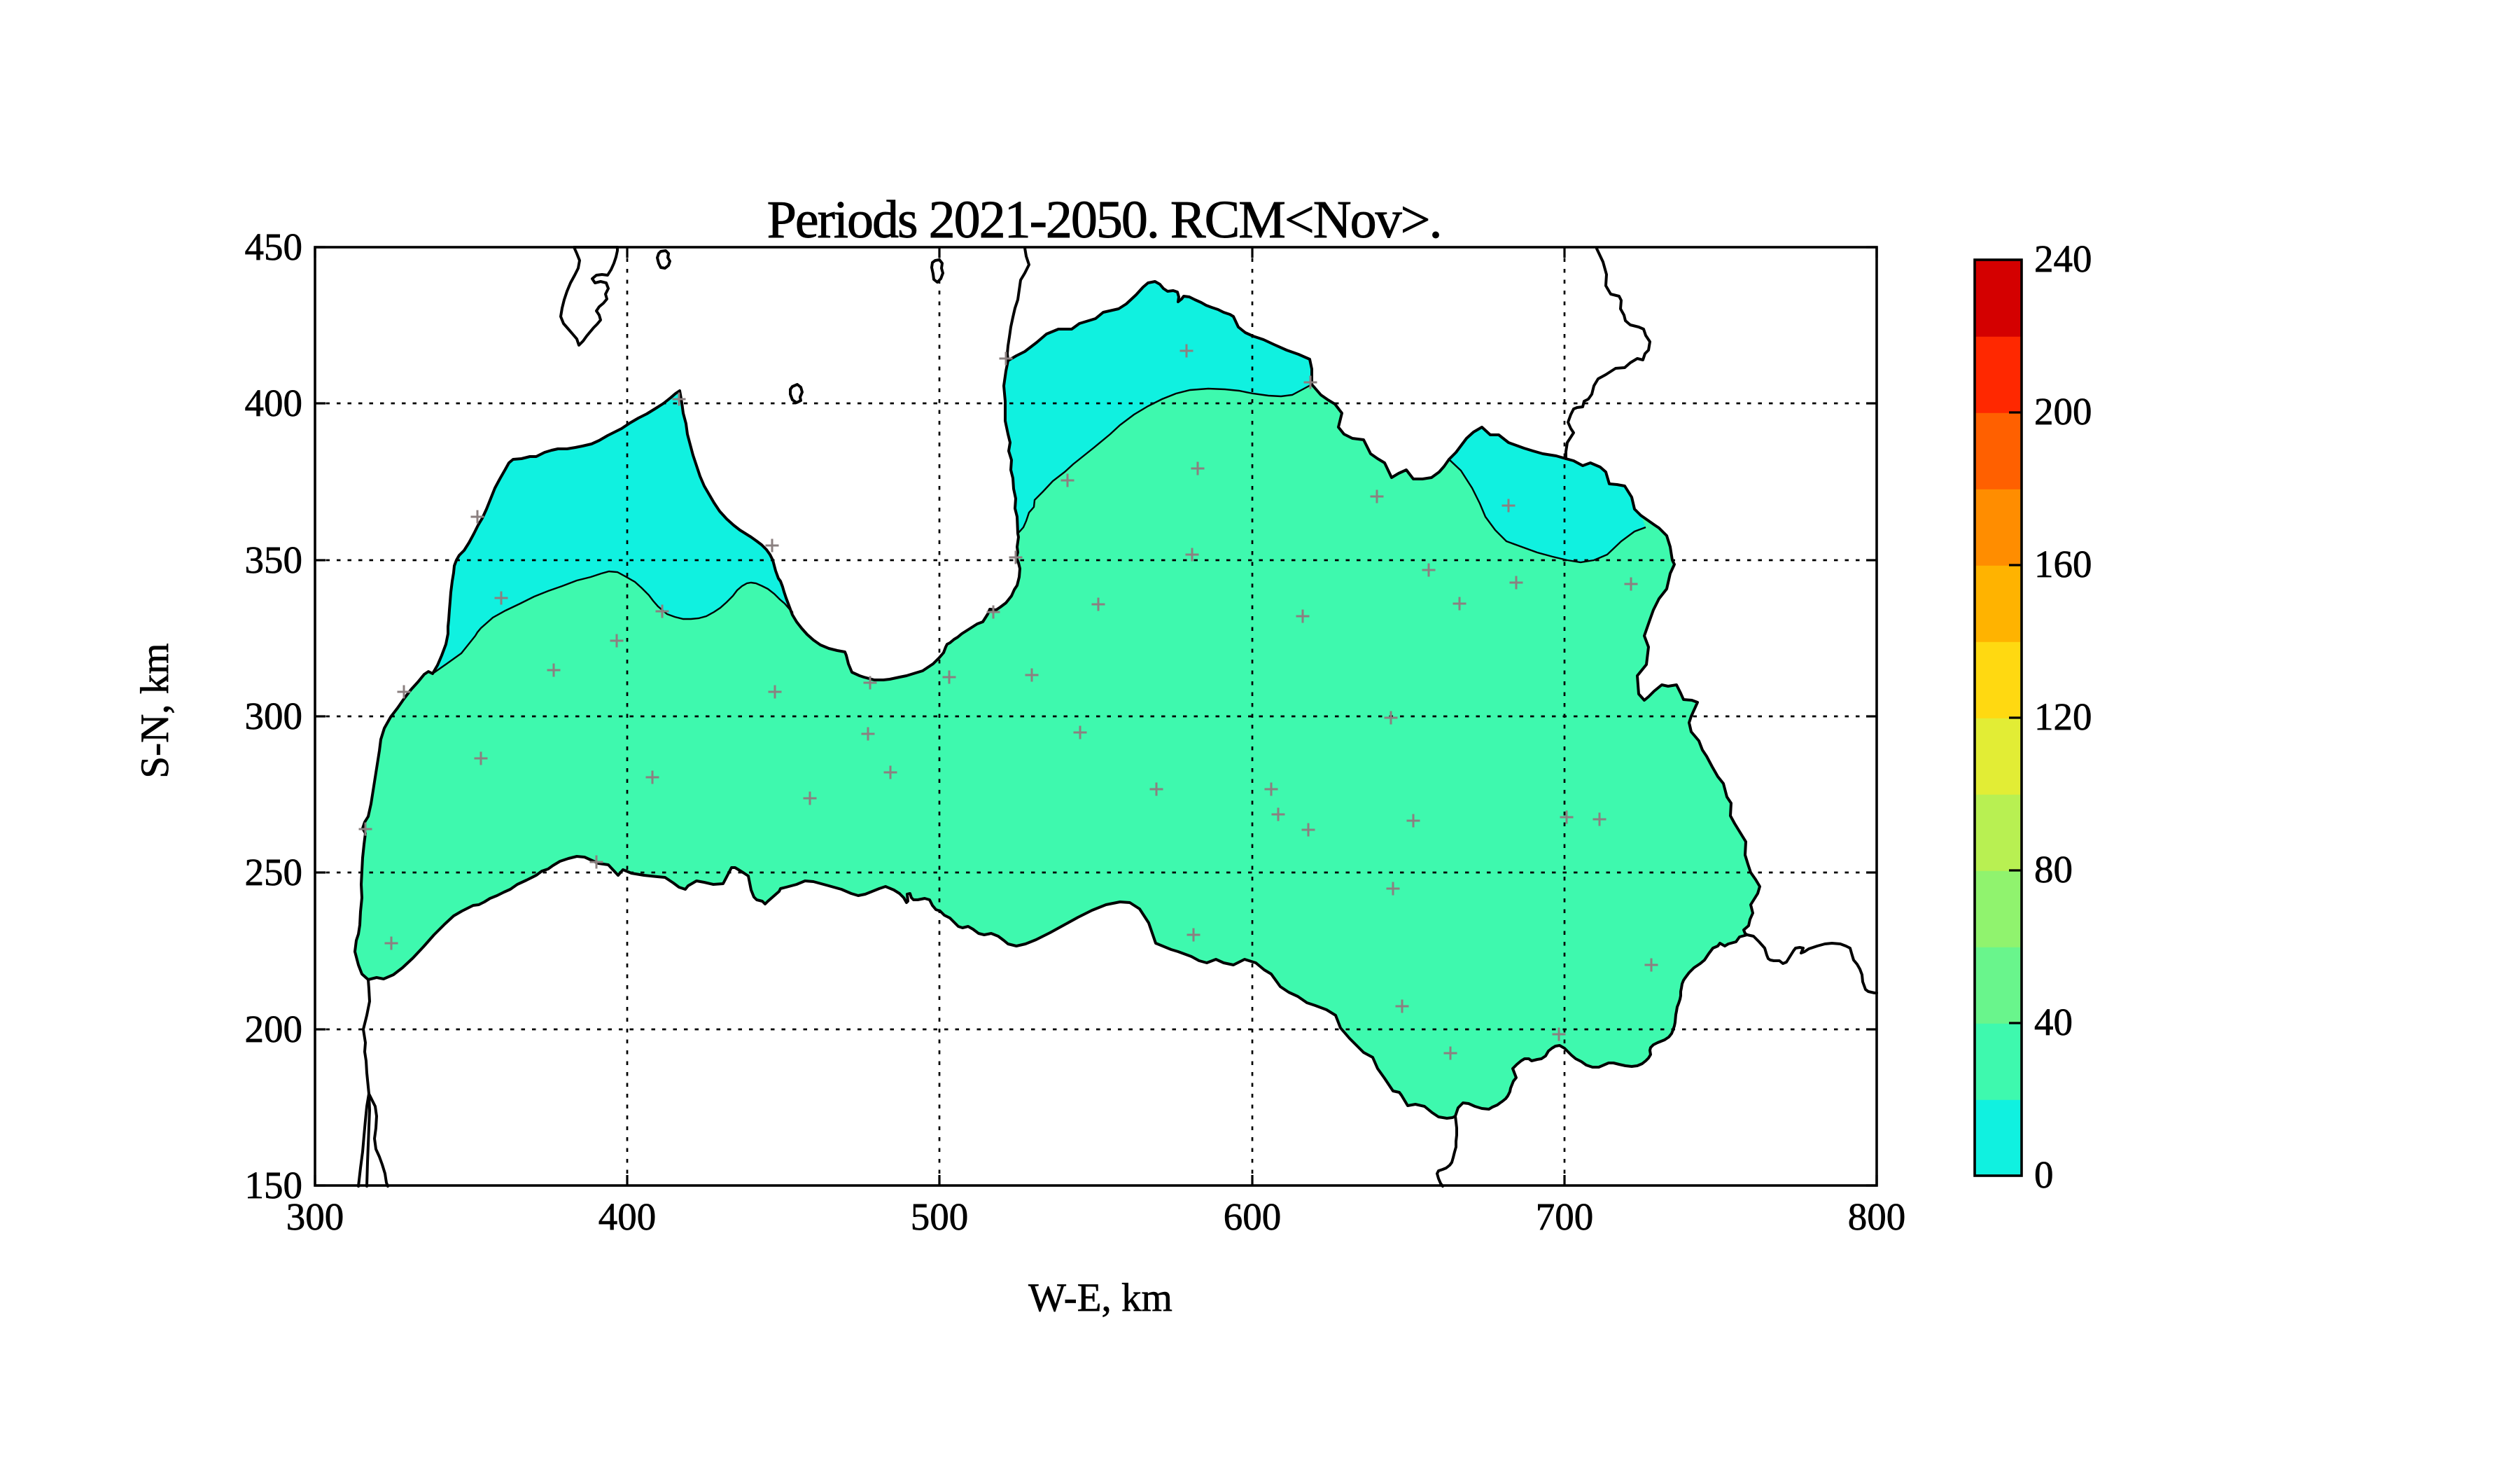  I want to click on svg-text: 240, so click(2063, 258).